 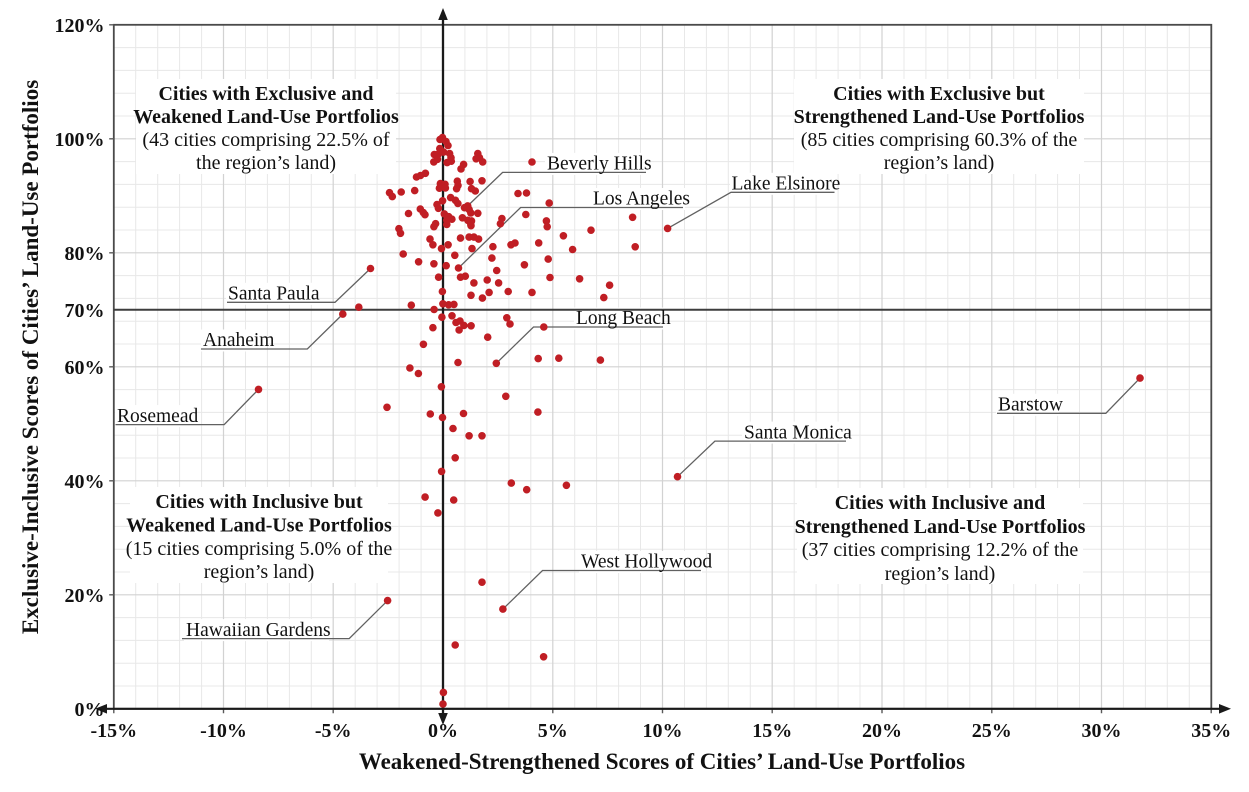 I want to click on svg-text:(37 cities comprising 12.2% of: (37 cities comprising 12.2% of the, so click(x=940, y=550).